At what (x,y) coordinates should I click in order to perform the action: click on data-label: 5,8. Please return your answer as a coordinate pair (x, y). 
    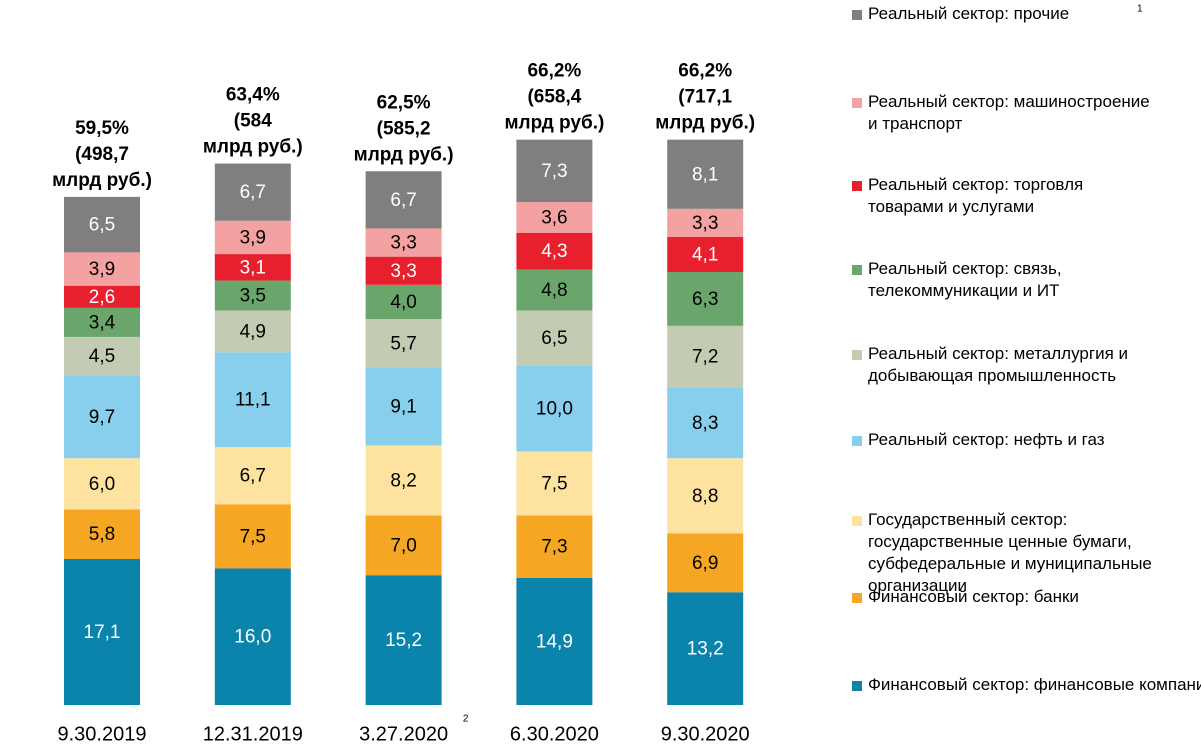
    Looking at the image, I should click on (102, 534).